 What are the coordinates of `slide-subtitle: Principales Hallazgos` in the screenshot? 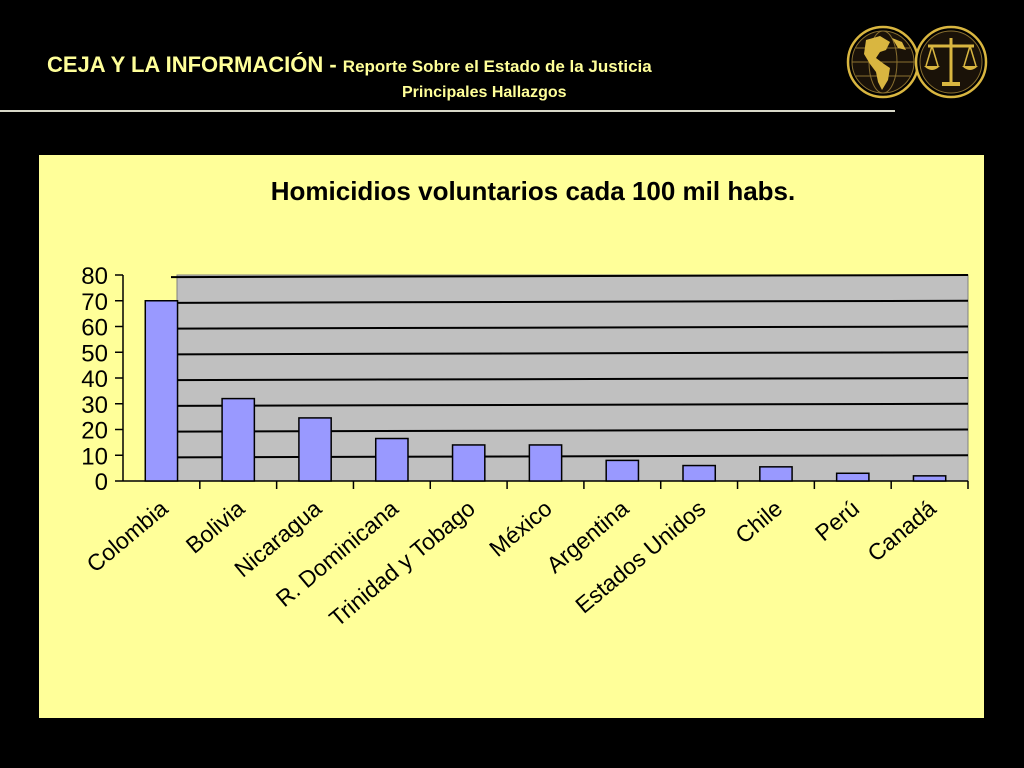 It's located at (484, 92).